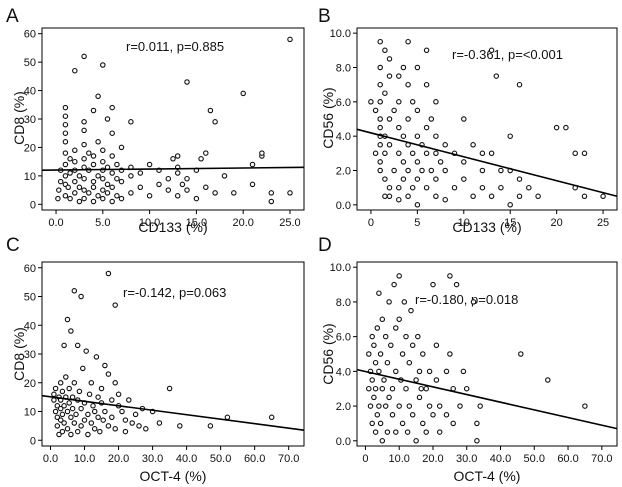 The width and height of the screenshot is (622, 487). I want to click on panel-c-regression-line, so click(173, 412).